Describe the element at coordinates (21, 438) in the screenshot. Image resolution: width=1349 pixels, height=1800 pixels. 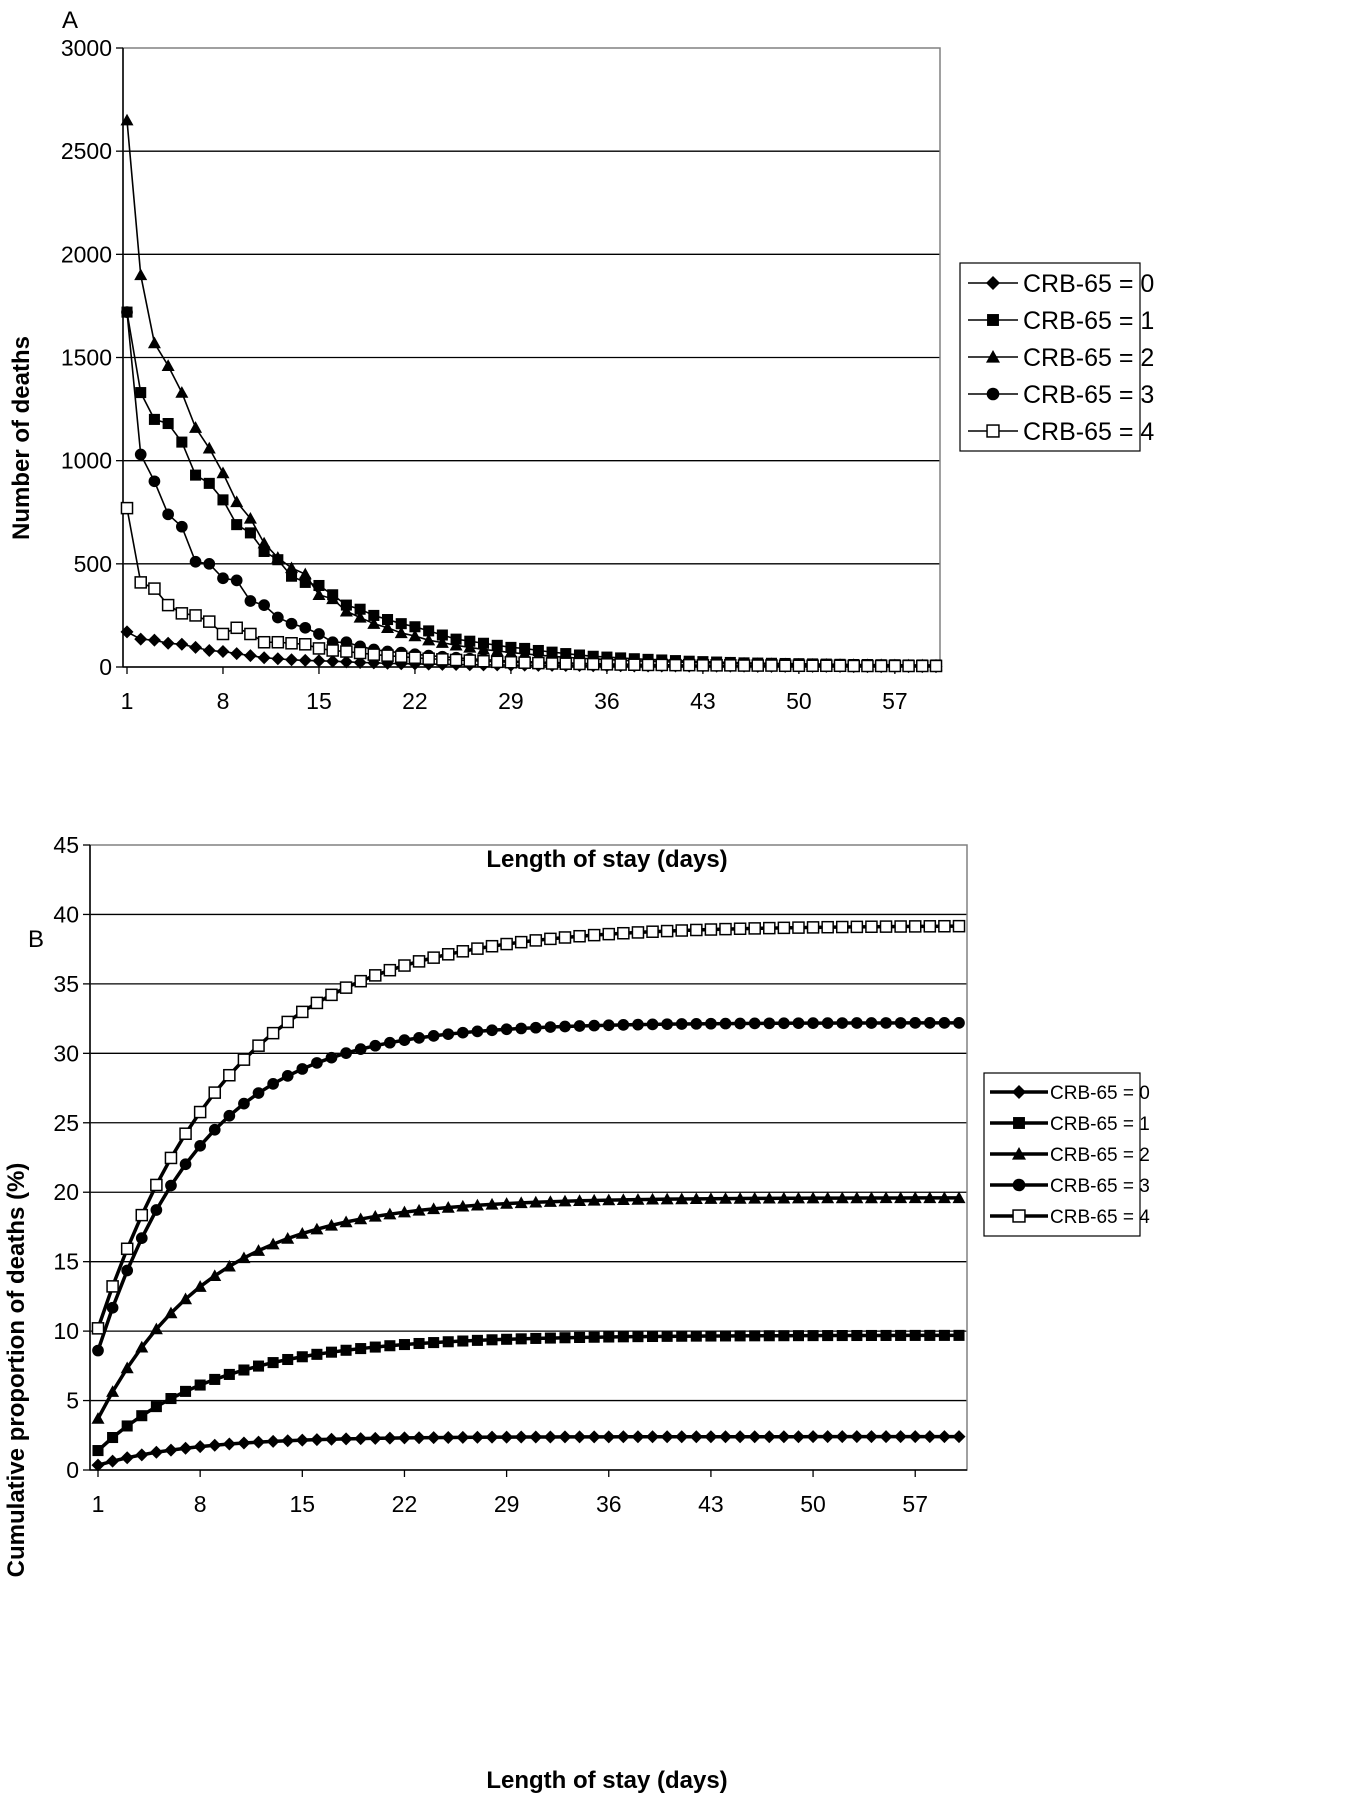
I see `panel-a-y-axis-title: Number of deaths` at that location.